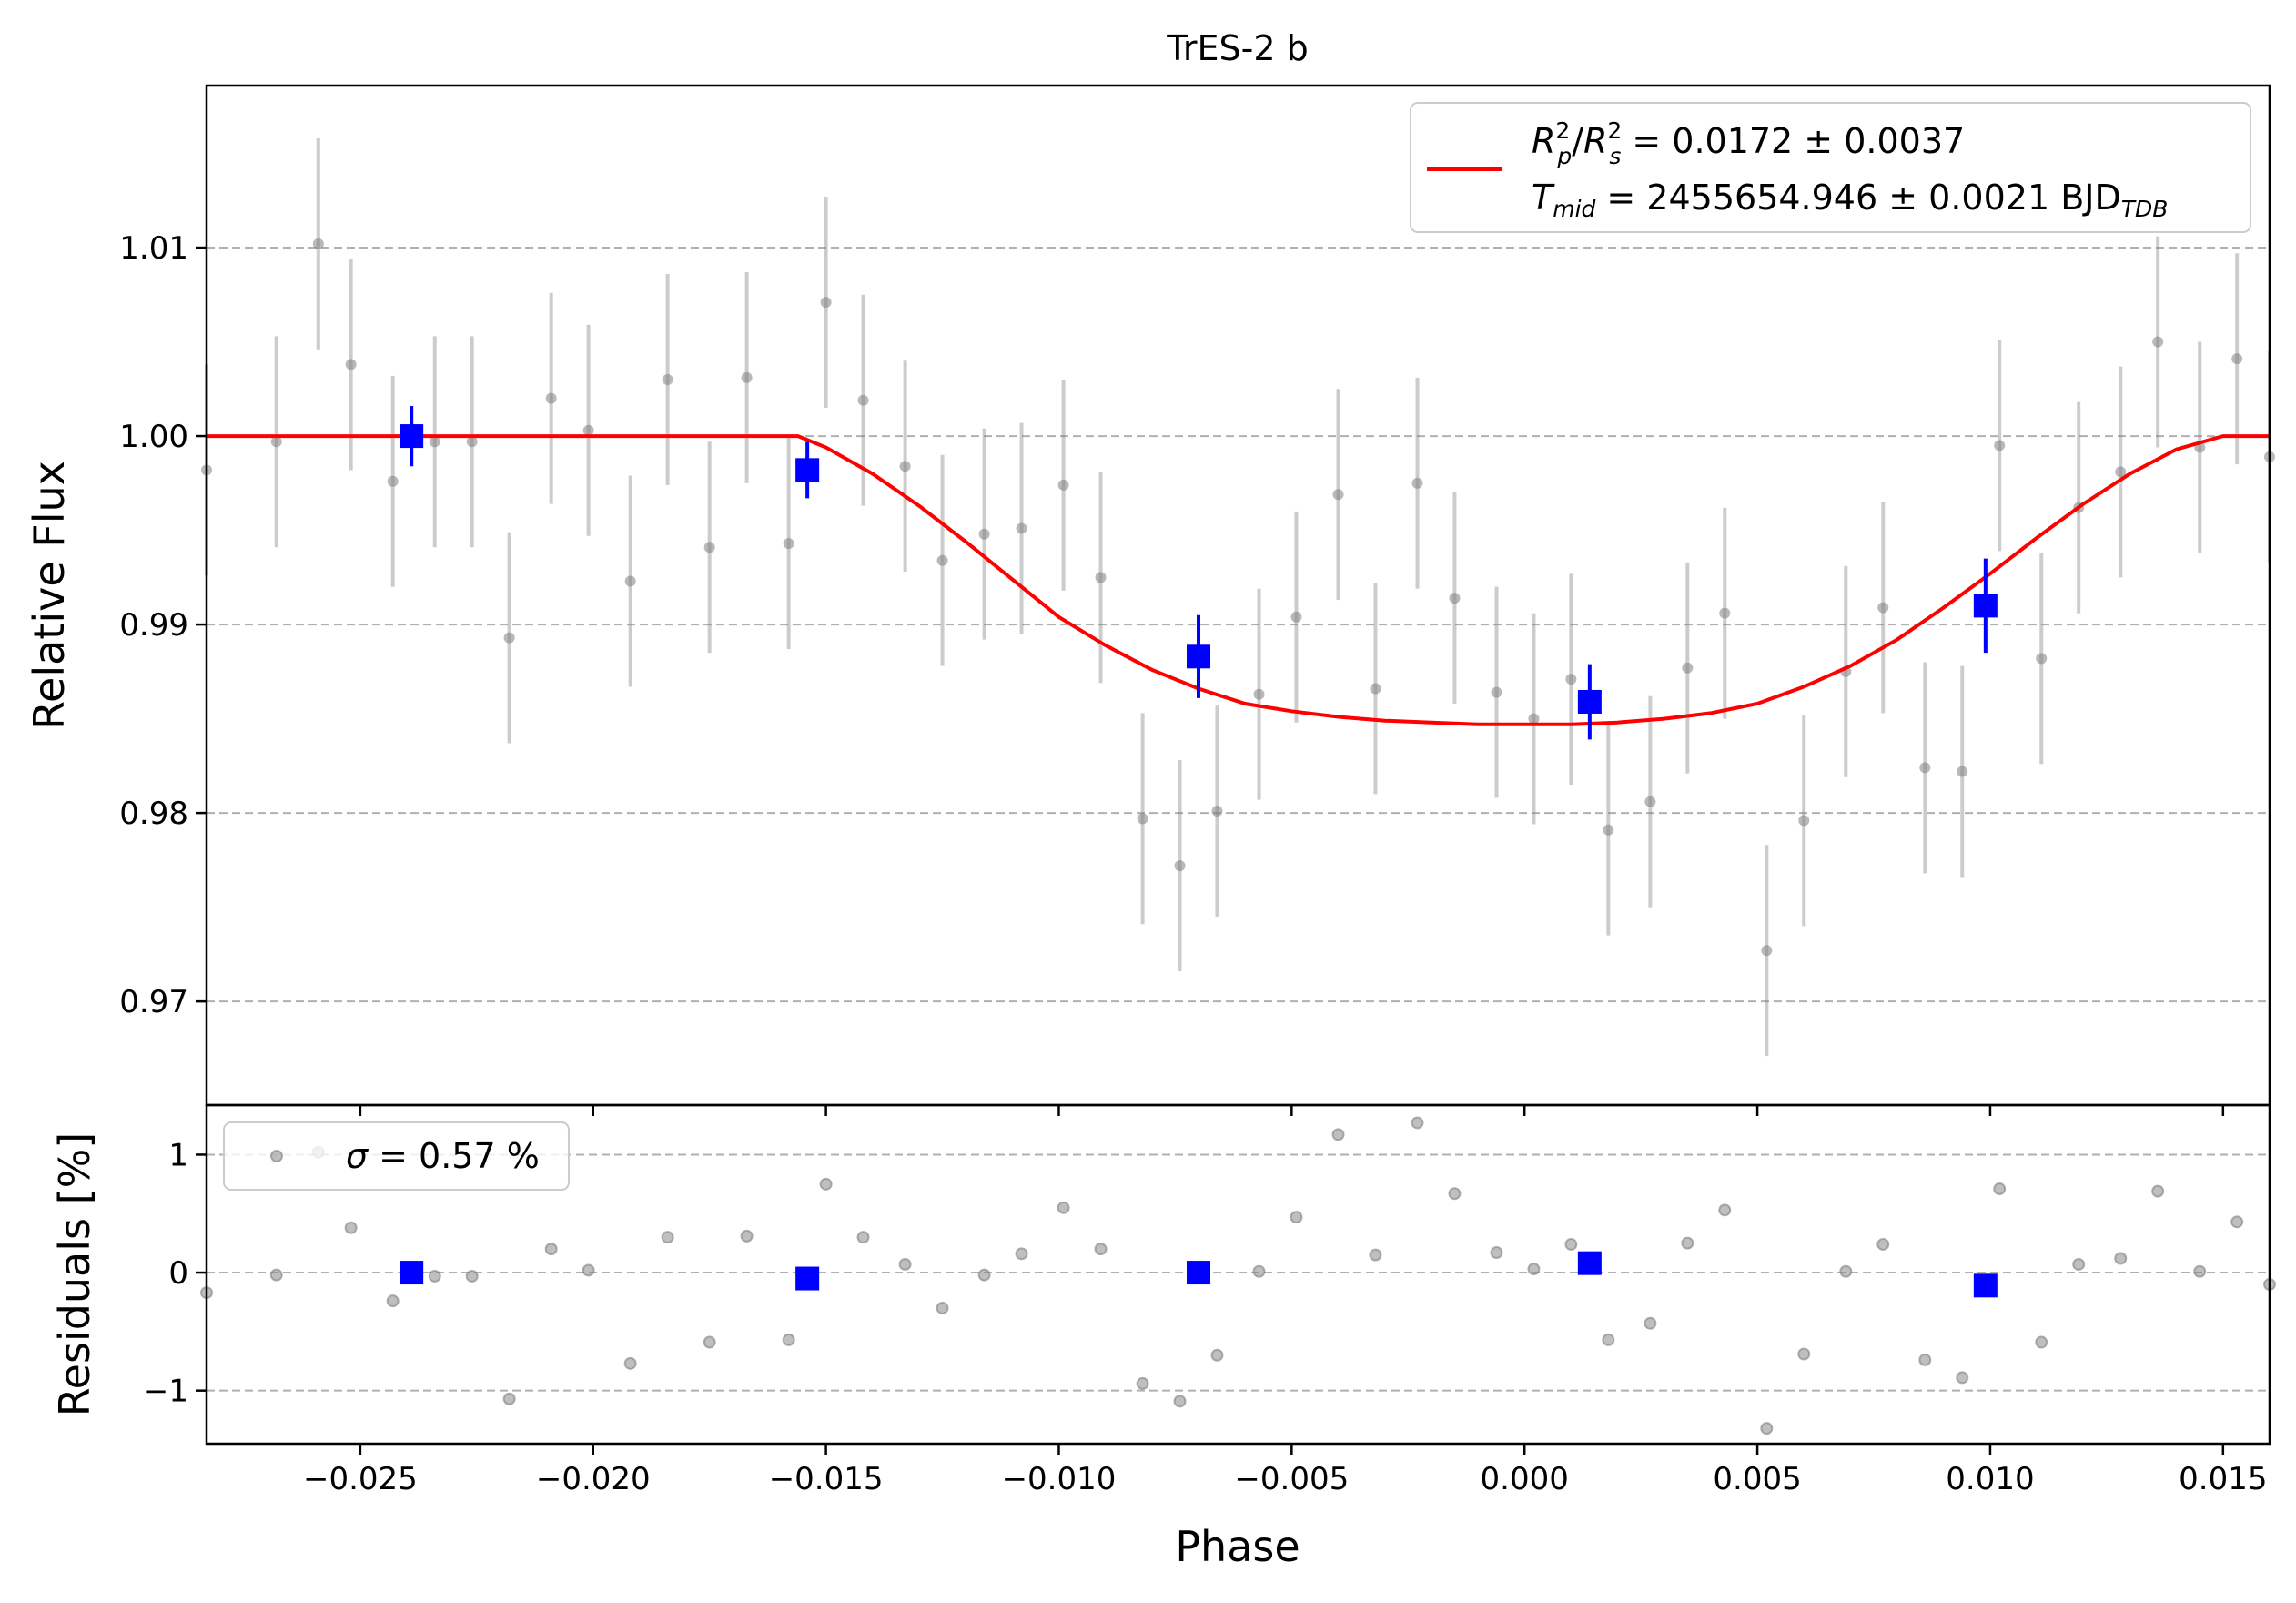 The image size is (2296, 1603). Describe the element at coordinates (153, 437) in the screenshot. I see `flux-ytick-label: 1.00` at that location.